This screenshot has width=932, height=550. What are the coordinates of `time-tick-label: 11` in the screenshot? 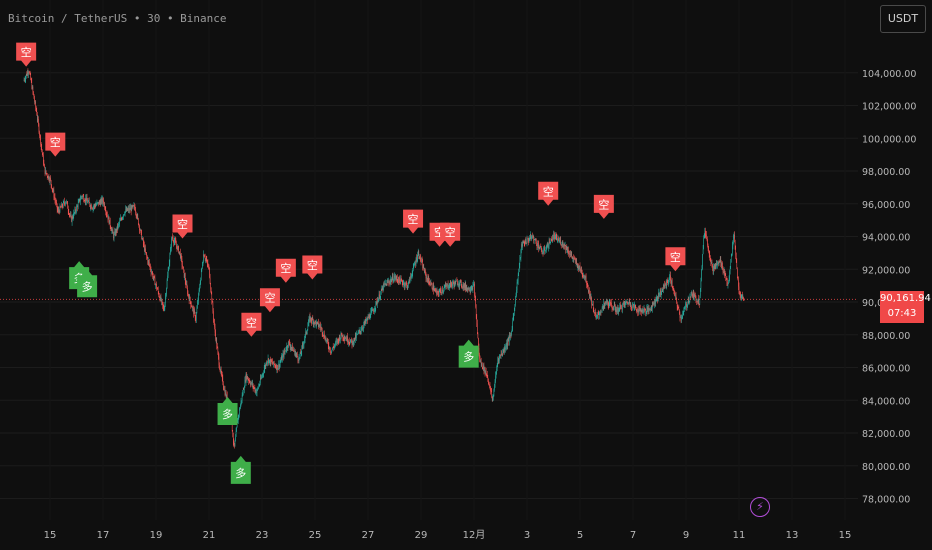 It's located at (739, 535).